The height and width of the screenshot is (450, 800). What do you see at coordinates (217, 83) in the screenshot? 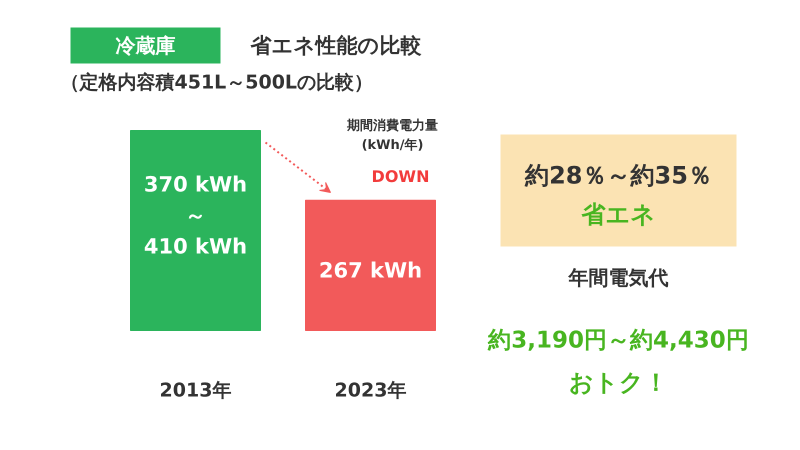
I see `chart-subtitle: （定格内容積451L～500Lの比較）` at bounding box center [217, 83].